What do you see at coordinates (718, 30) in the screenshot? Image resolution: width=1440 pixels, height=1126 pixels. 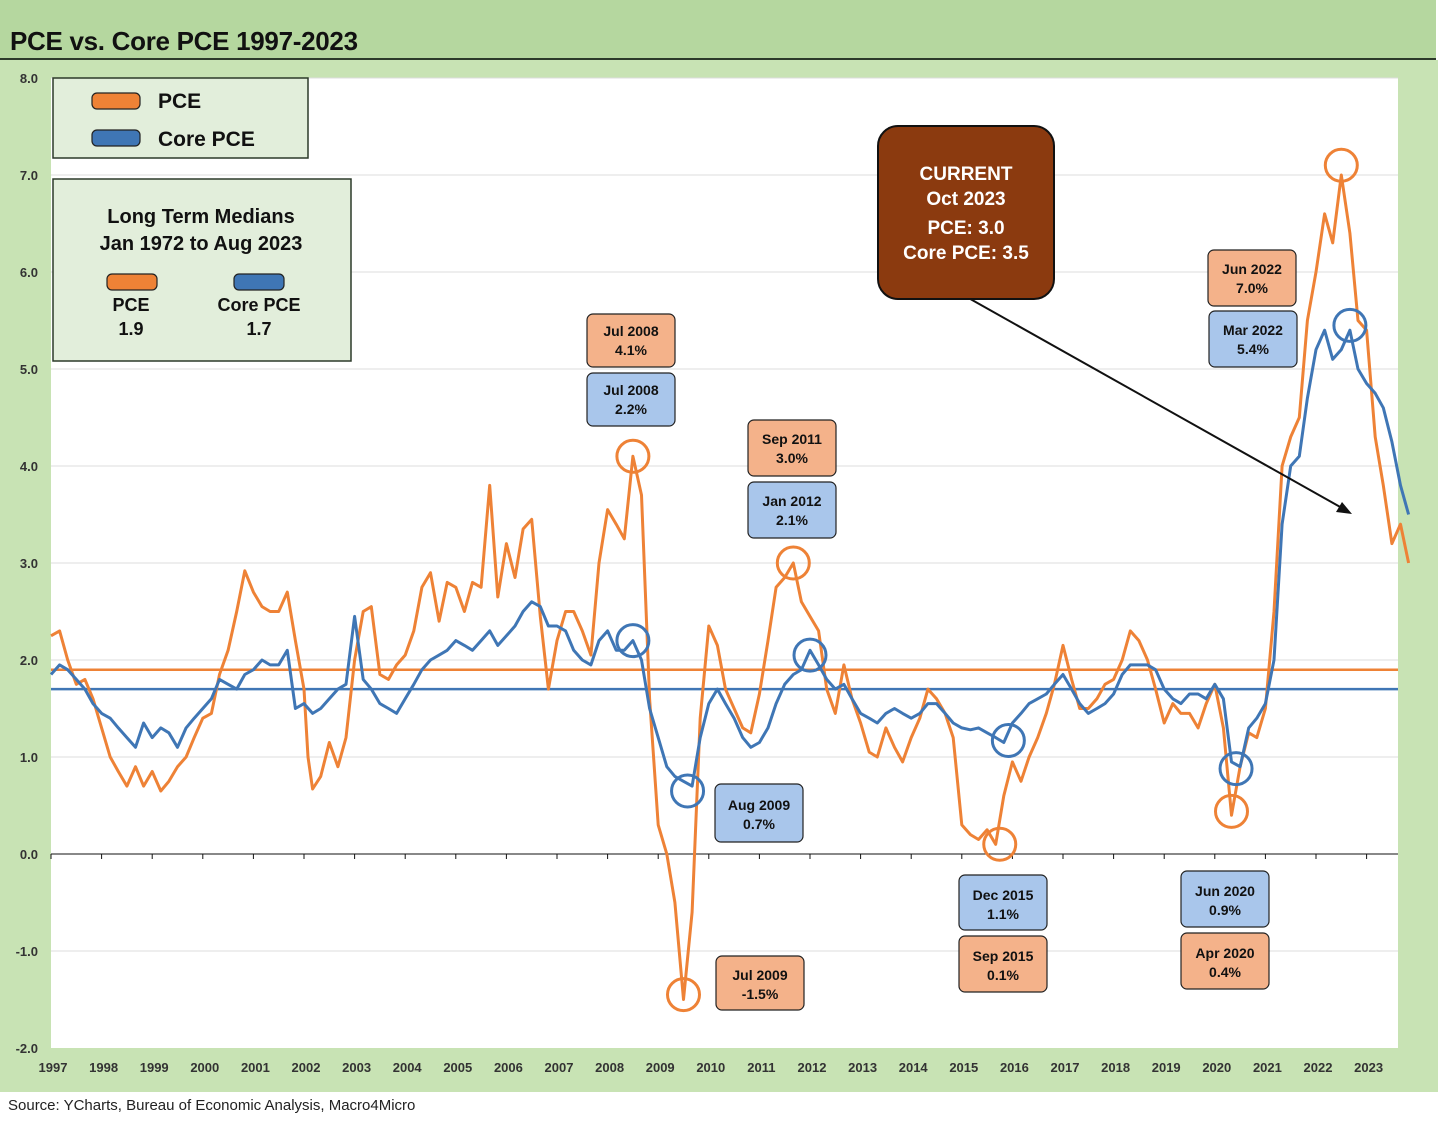 I see `title-bar: PCE vs. Core PCE 1997-2023` at bounding box center [718, 30].